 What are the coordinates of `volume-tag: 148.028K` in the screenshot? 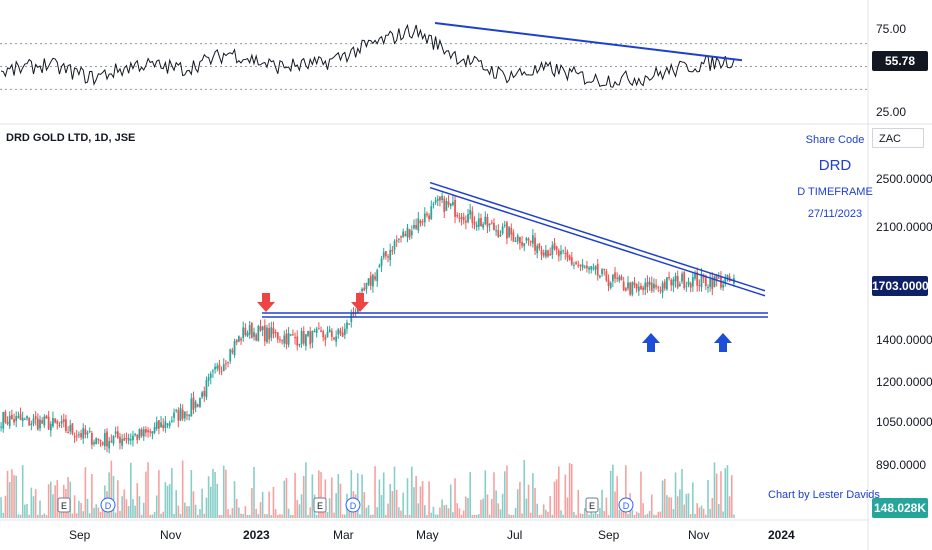 It's located at (900, 508).